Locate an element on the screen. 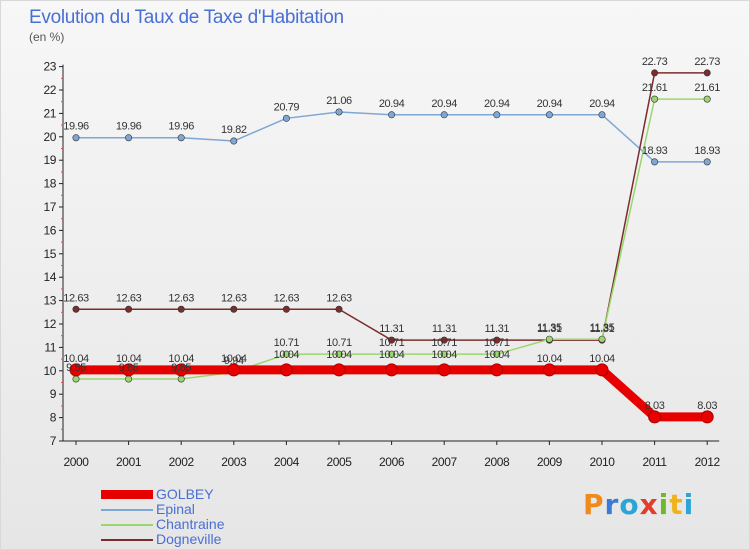 The image size is (750, 550). x-tick-label: 2000 is located at coordinates (76, 462).